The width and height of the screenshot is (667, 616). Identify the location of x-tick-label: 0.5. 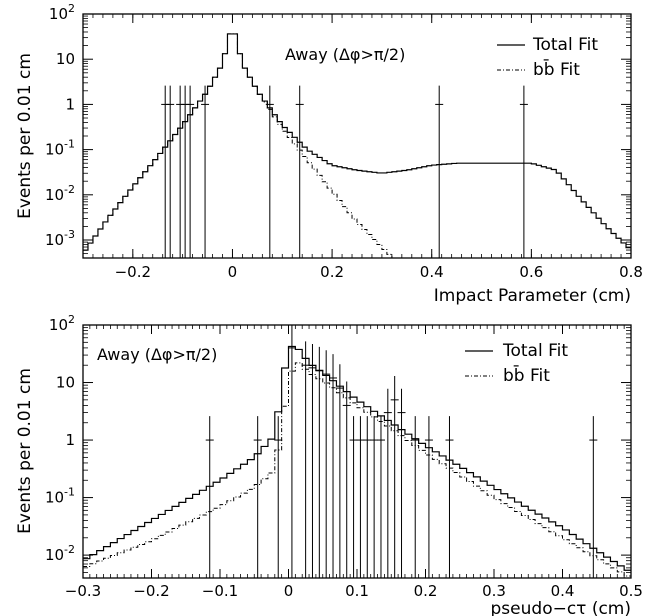
(631, 591).